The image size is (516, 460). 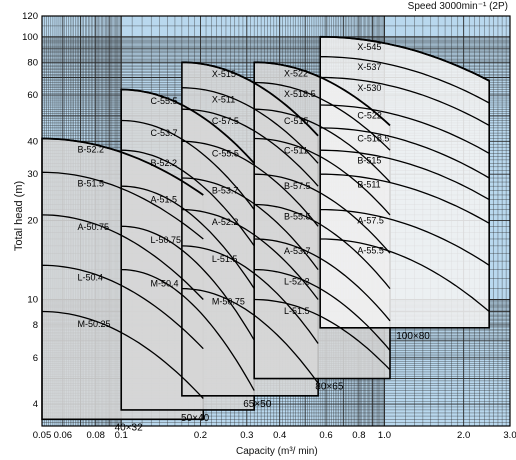 I want to click on y-tick-label: 30, so click(x=32, y=174).